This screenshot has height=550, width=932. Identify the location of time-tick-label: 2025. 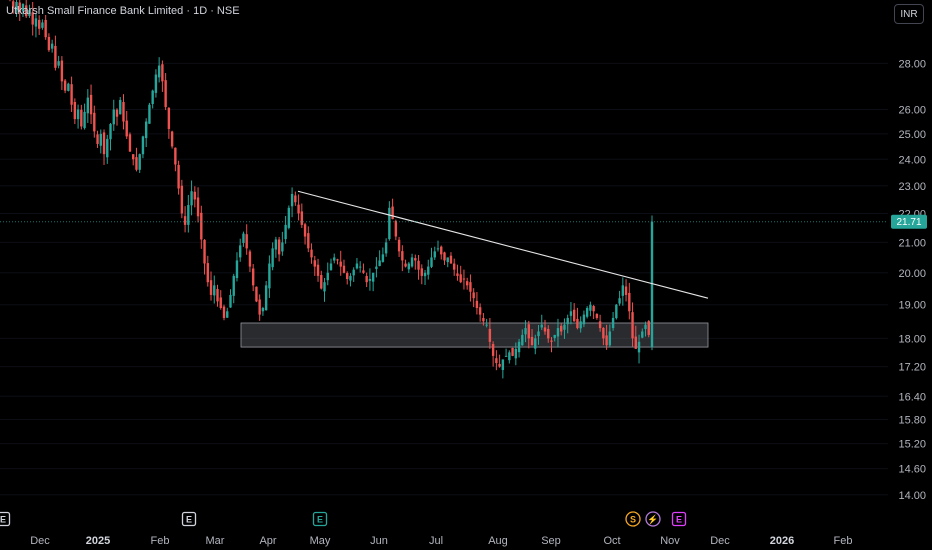
(98, 541).